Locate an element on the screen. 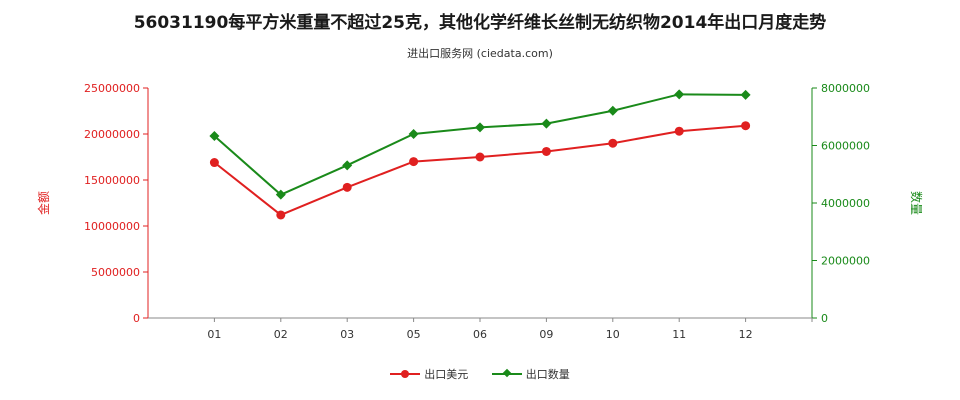 This screenshot has width=960, height=400. right-axis-title: 数量 is located at coordinates (916, 203).